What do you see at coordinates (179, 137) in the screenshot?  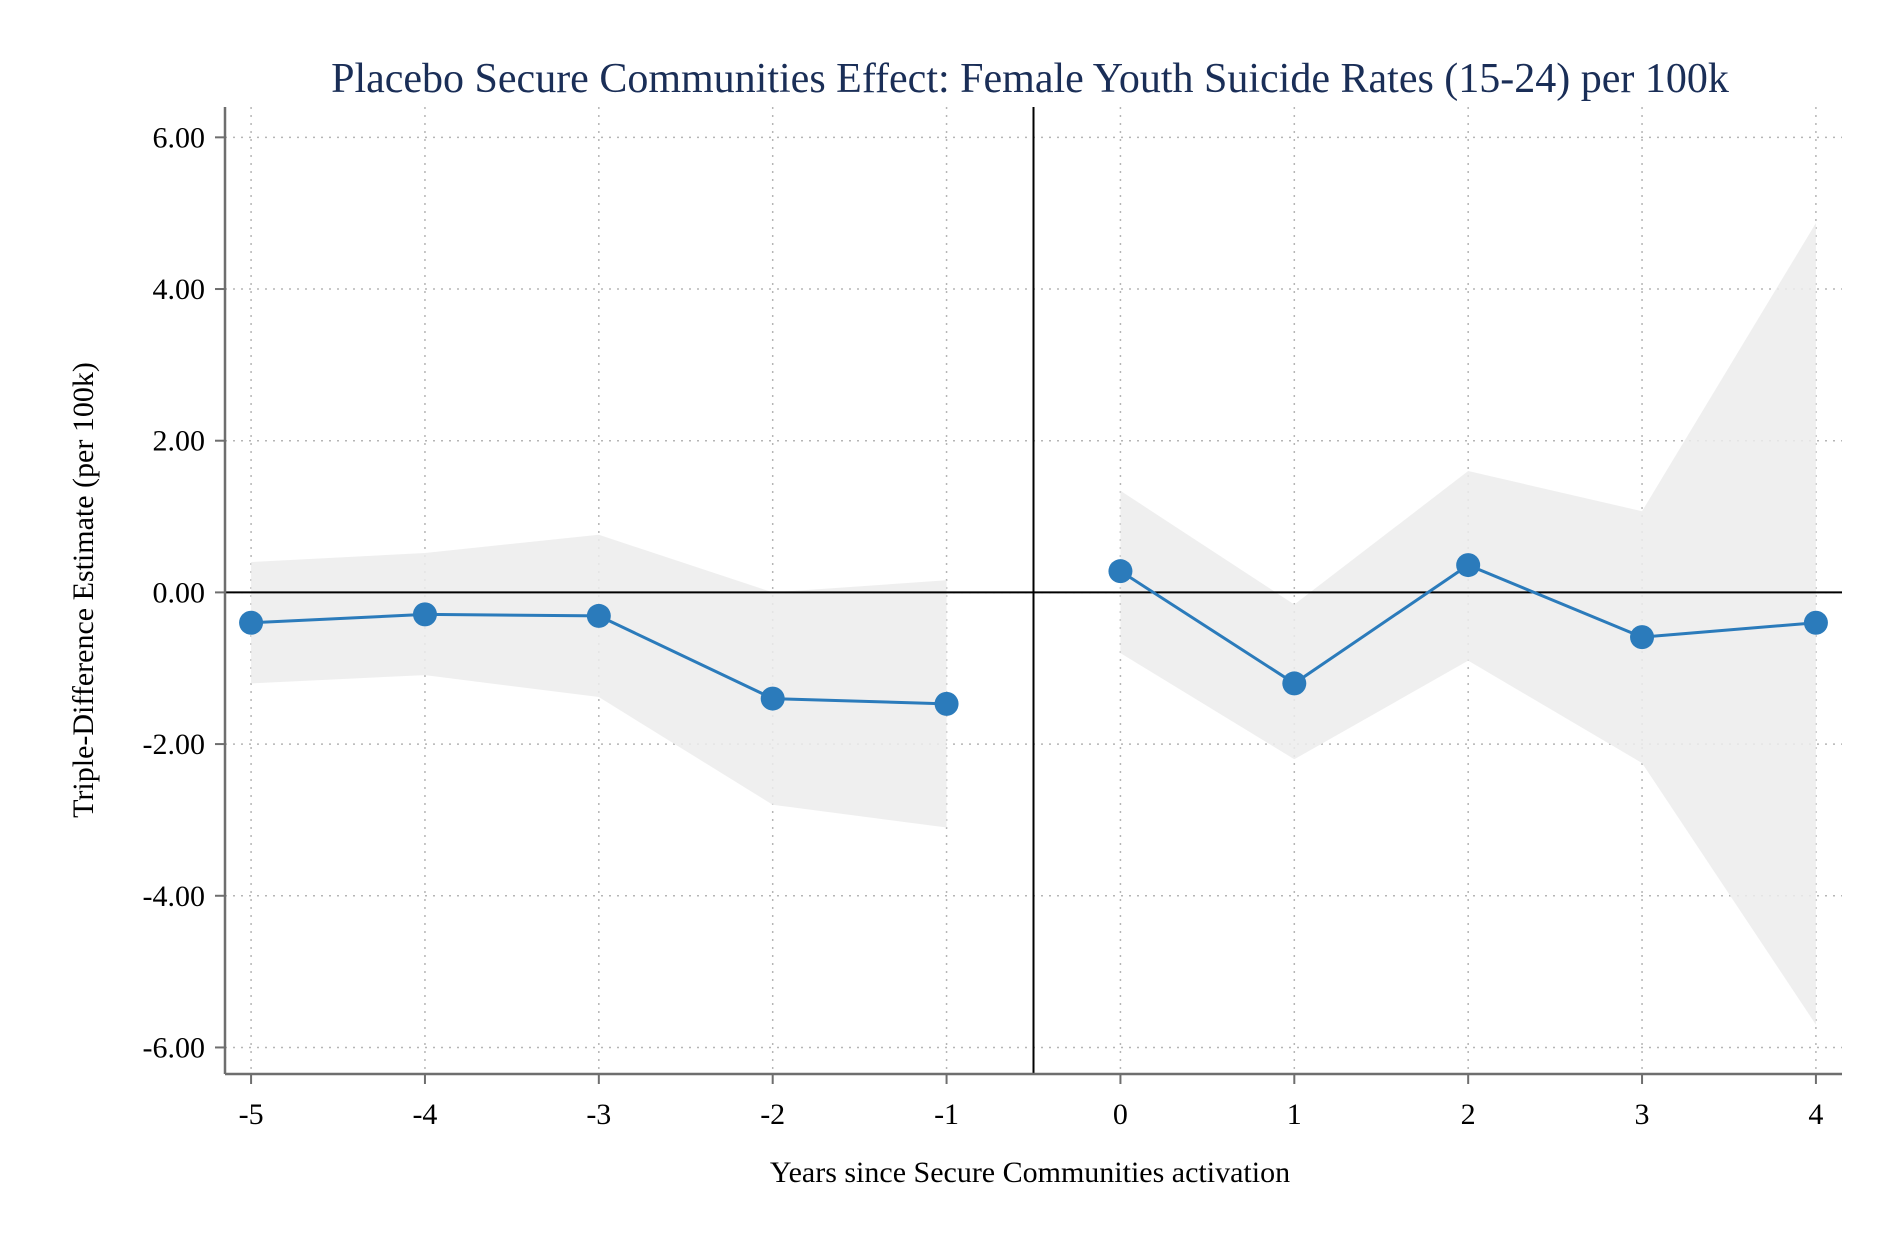 I see `y-tick-label: 6.00` at bounding box center [179, 137].